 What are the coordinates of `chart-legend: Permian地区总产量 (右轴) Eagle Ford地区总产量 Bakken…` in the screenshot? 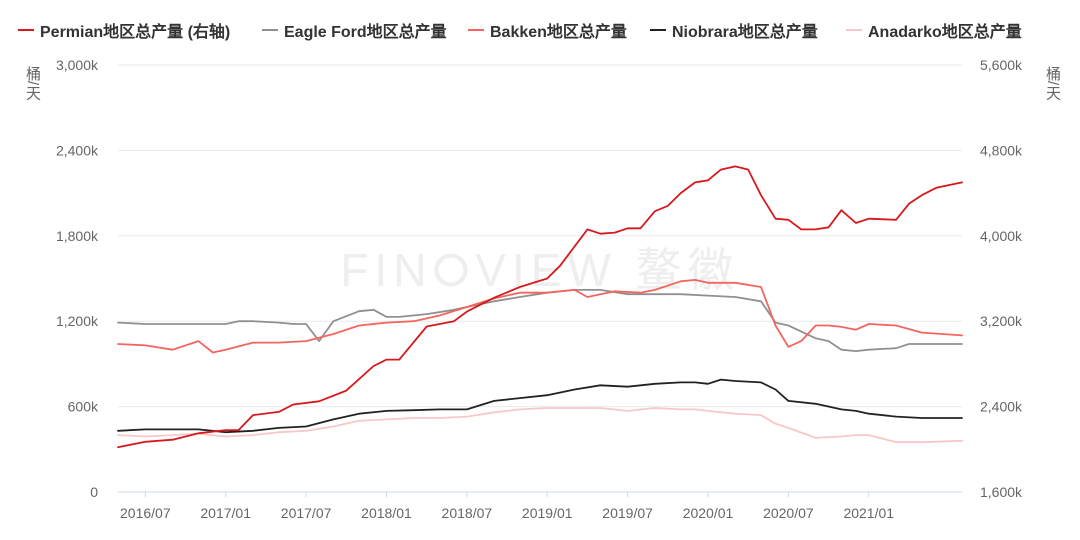 It's located at (540, 31).